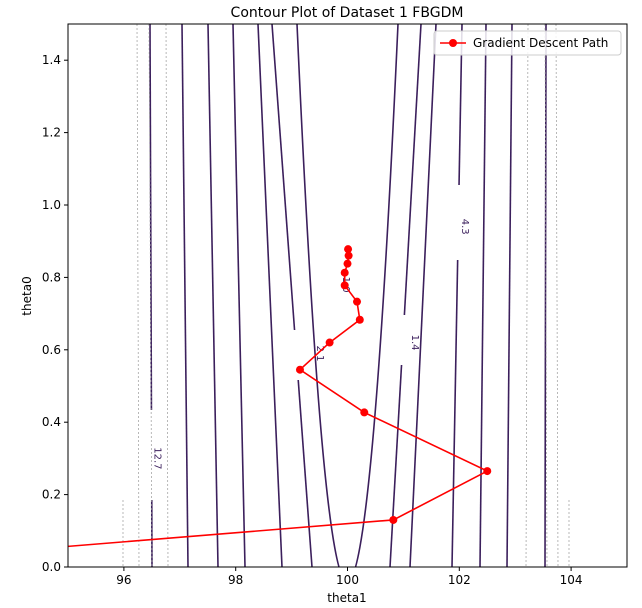 This screenshot has height=608, width=642. I want to click on y-axis-ticks: 0.0 0.2 0.4 0.6 0.8 1.0 1.2 1.4, so click(55, 313).